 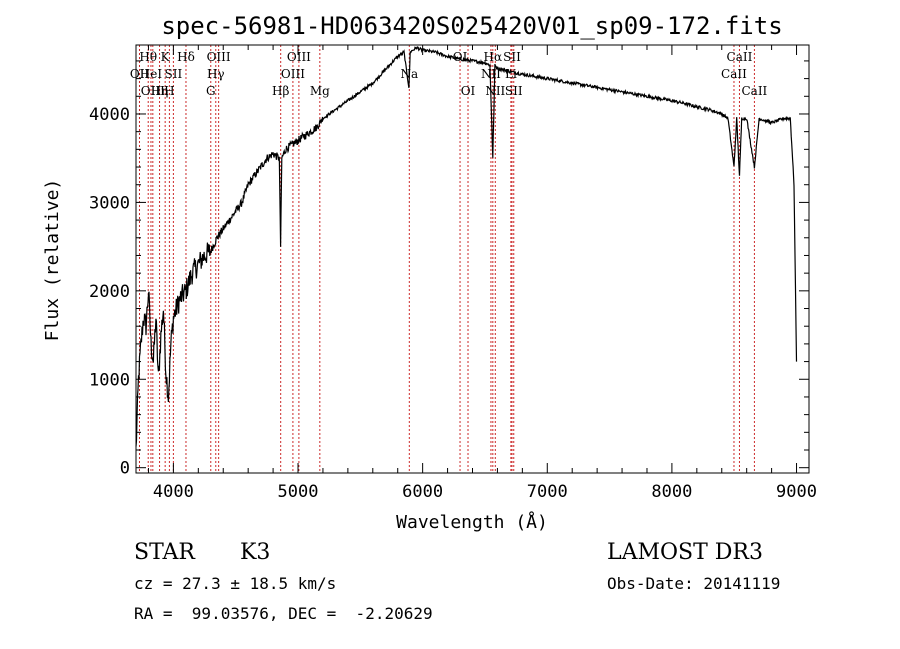 What do you see at coordinates (422, 492) in the screenshot?
I see `x-tick-label: 6000` at bounding box center [422, 492].